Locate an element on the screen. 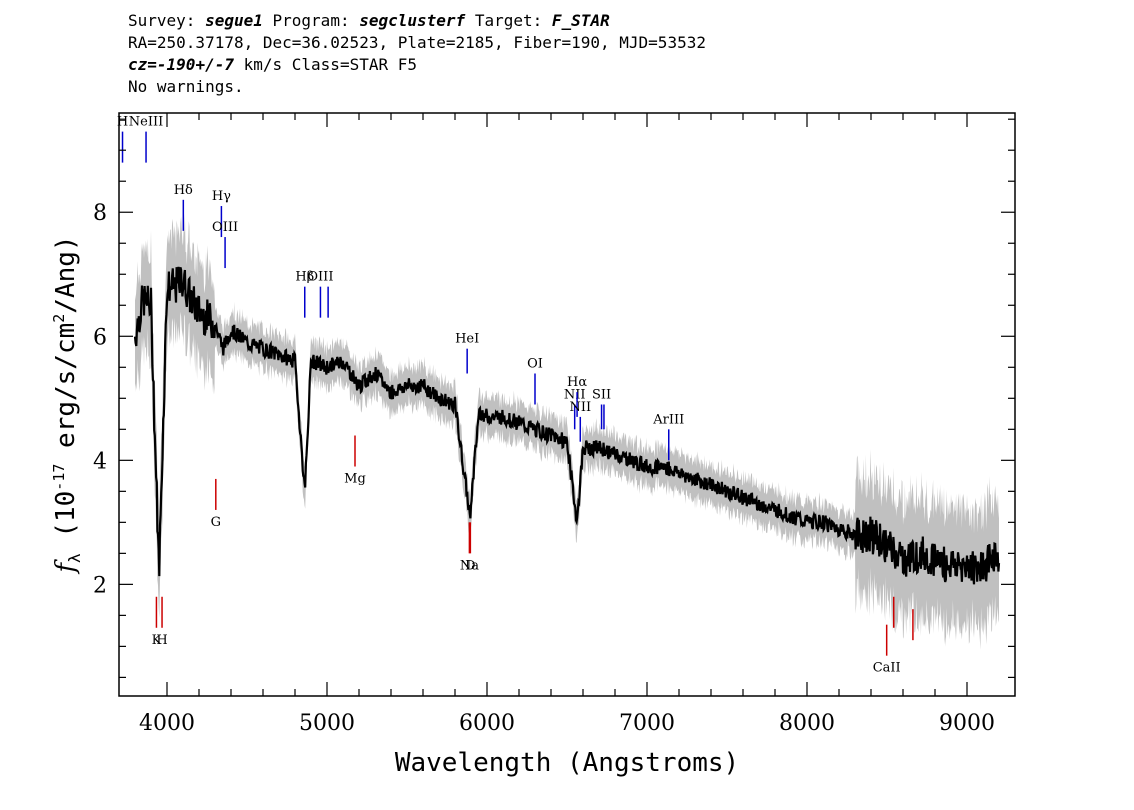 The image size is (1134, 810). line-label-8: HeI is located at coordinates (467, 339).